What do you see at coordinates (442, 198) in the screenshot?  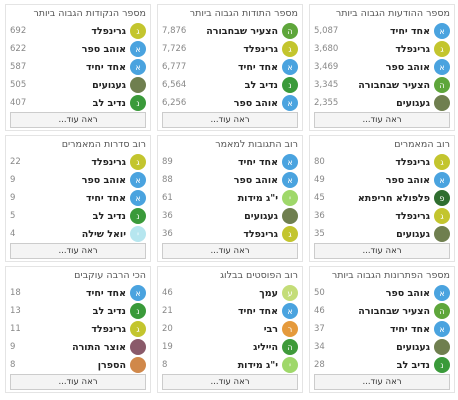 I see `avatar: פ` at bounding box center [442, 198].